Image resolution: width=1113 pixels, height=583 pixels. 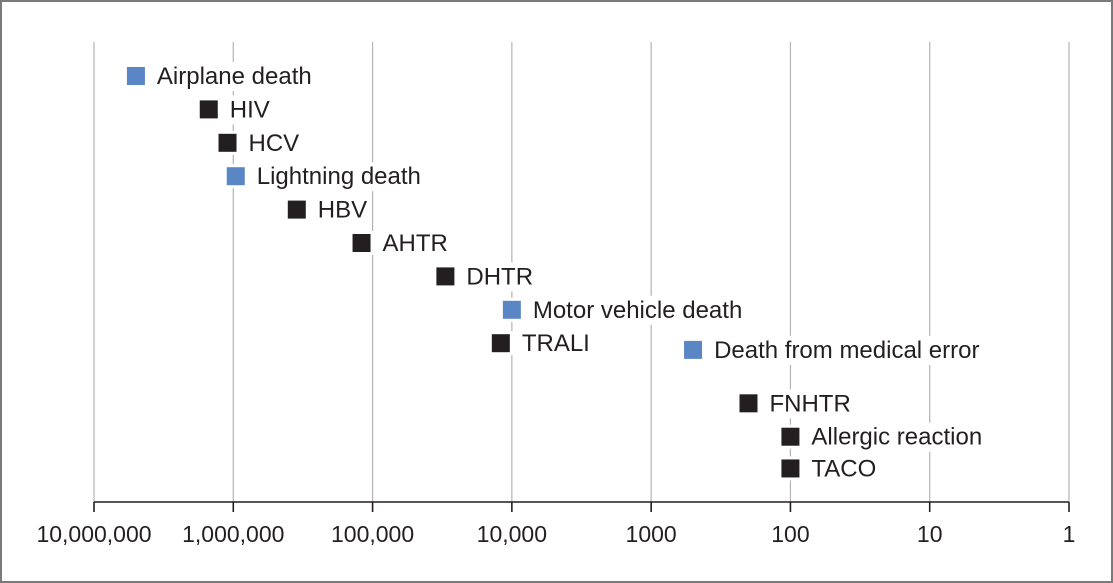 I want to click on x-tick-label: 1,000,000, so click(x=233, y=534).